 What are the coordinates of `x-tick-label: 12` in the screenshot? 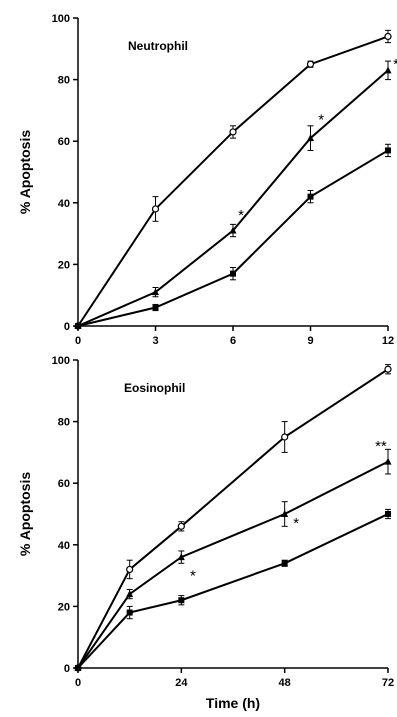 It's located at (388, 341).